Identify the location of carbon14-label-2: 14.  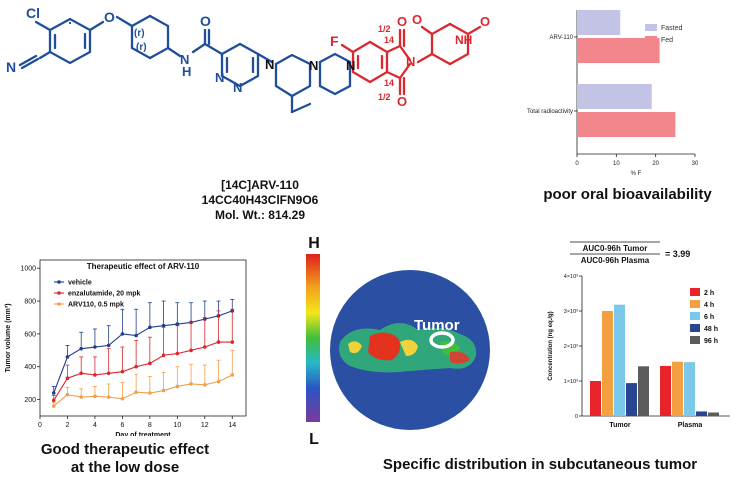
(389, 83).